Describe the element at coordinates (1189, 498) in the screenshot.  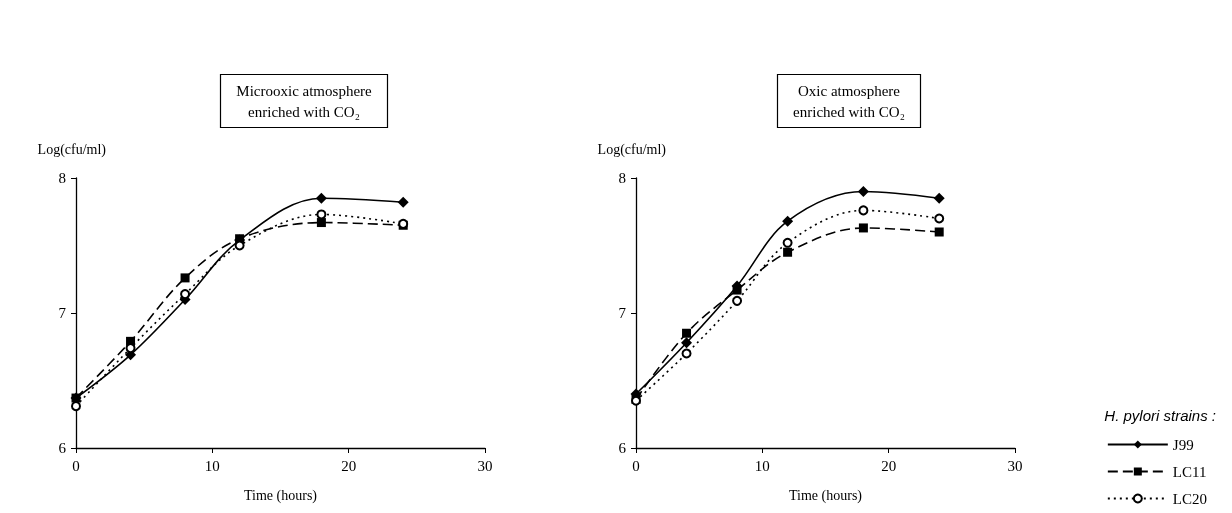
I see `legend-label: LC20` at that location.